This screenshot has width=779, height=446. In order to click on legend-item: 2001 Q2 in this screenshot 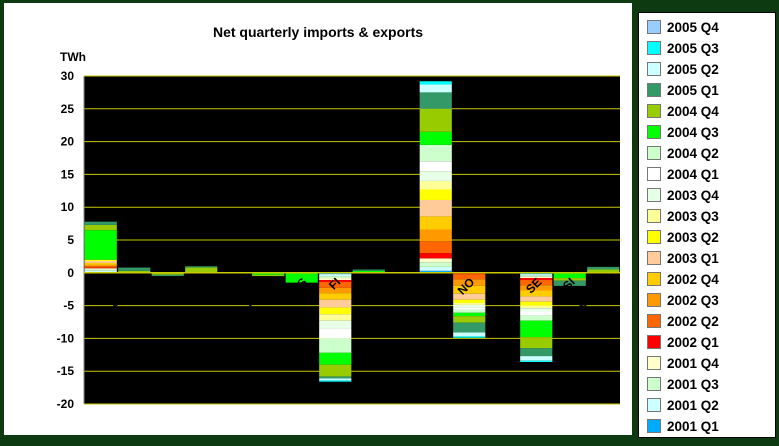, I will do `click(683, 405)`.